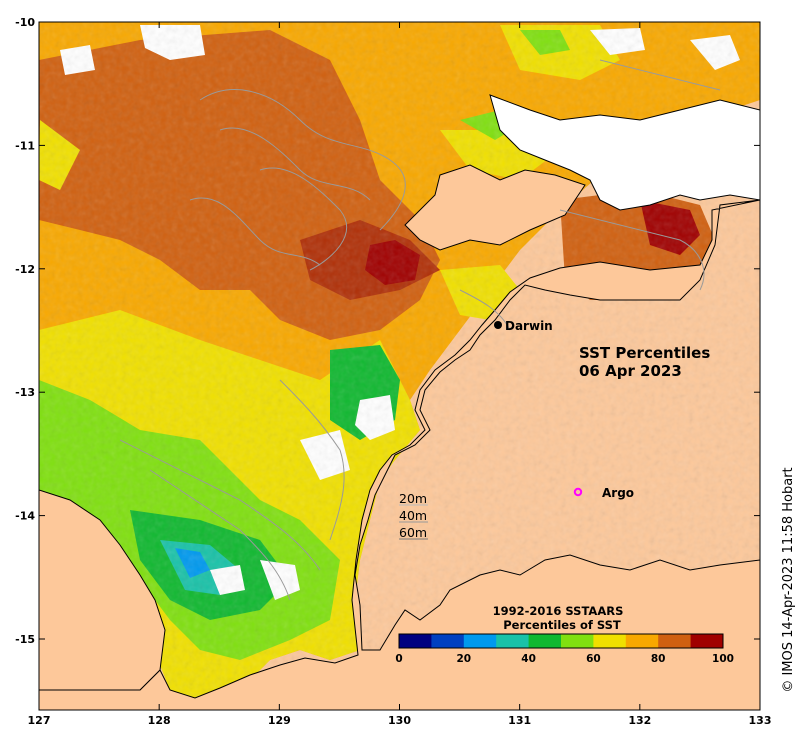  Describe the element at coordinates (562, 625) in the screenshot. I see `colorbar-title-line2: Percentiles of SST` at that location.